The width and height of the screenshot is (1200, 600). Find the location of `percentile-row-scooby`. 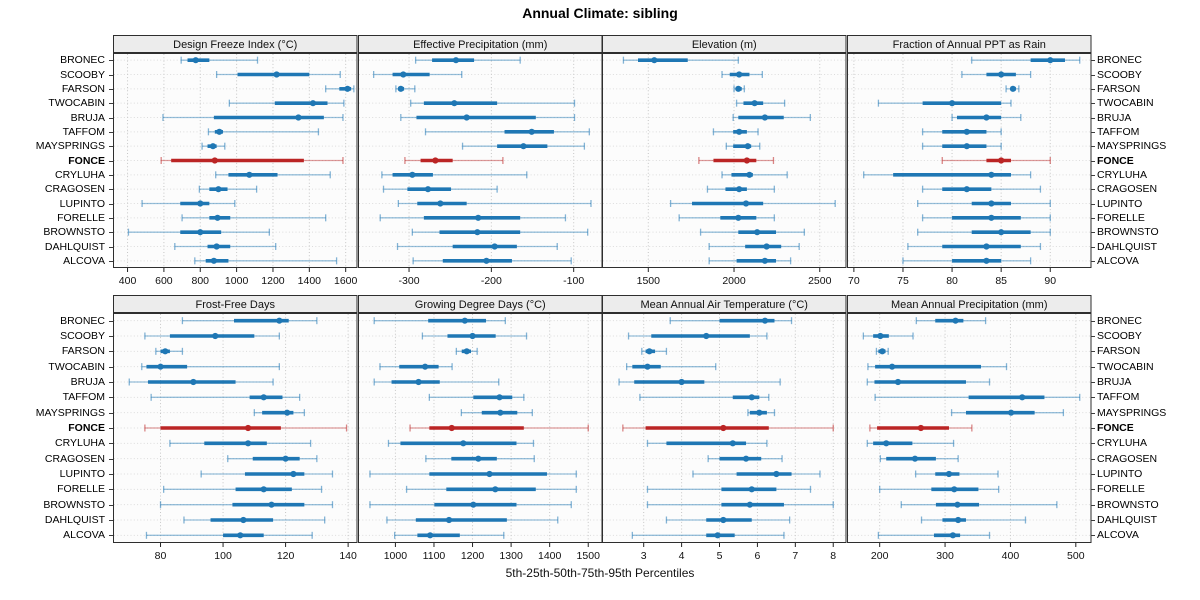

percentile-row-scooby is located at coordinates (212, 336).